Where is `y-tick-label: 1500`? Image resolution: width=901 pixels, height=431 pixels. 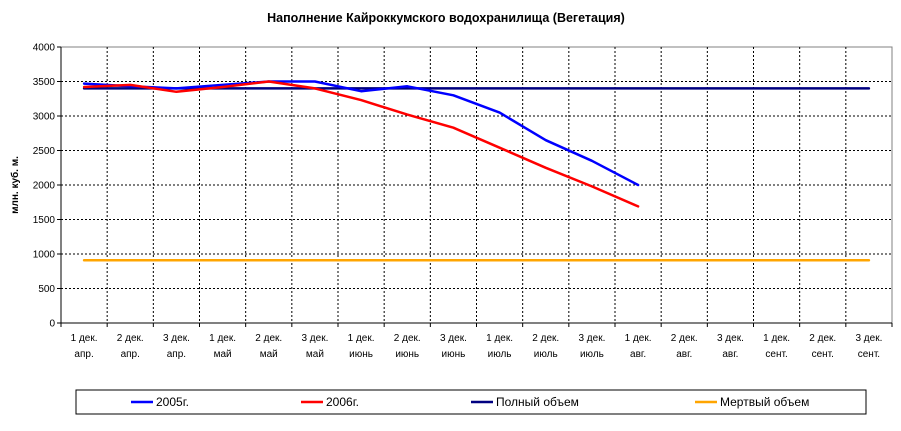 y-tick-label: 1500 is located at coordinates (44, 220).